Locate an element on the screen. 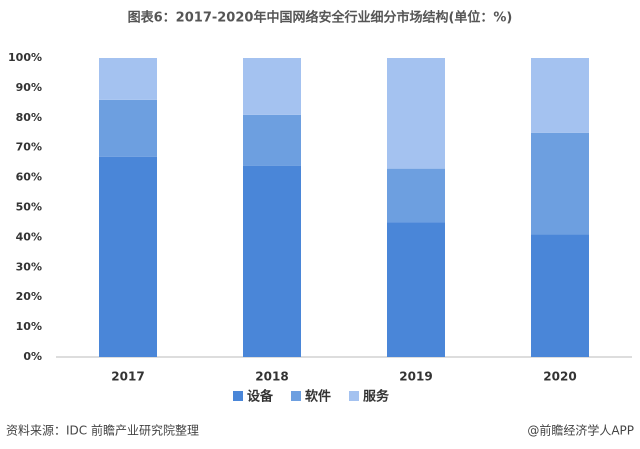 Image resolution: width=640 pixels, height=449 pixels. y-tick-label: 30% is located at coordinates (29, 266).